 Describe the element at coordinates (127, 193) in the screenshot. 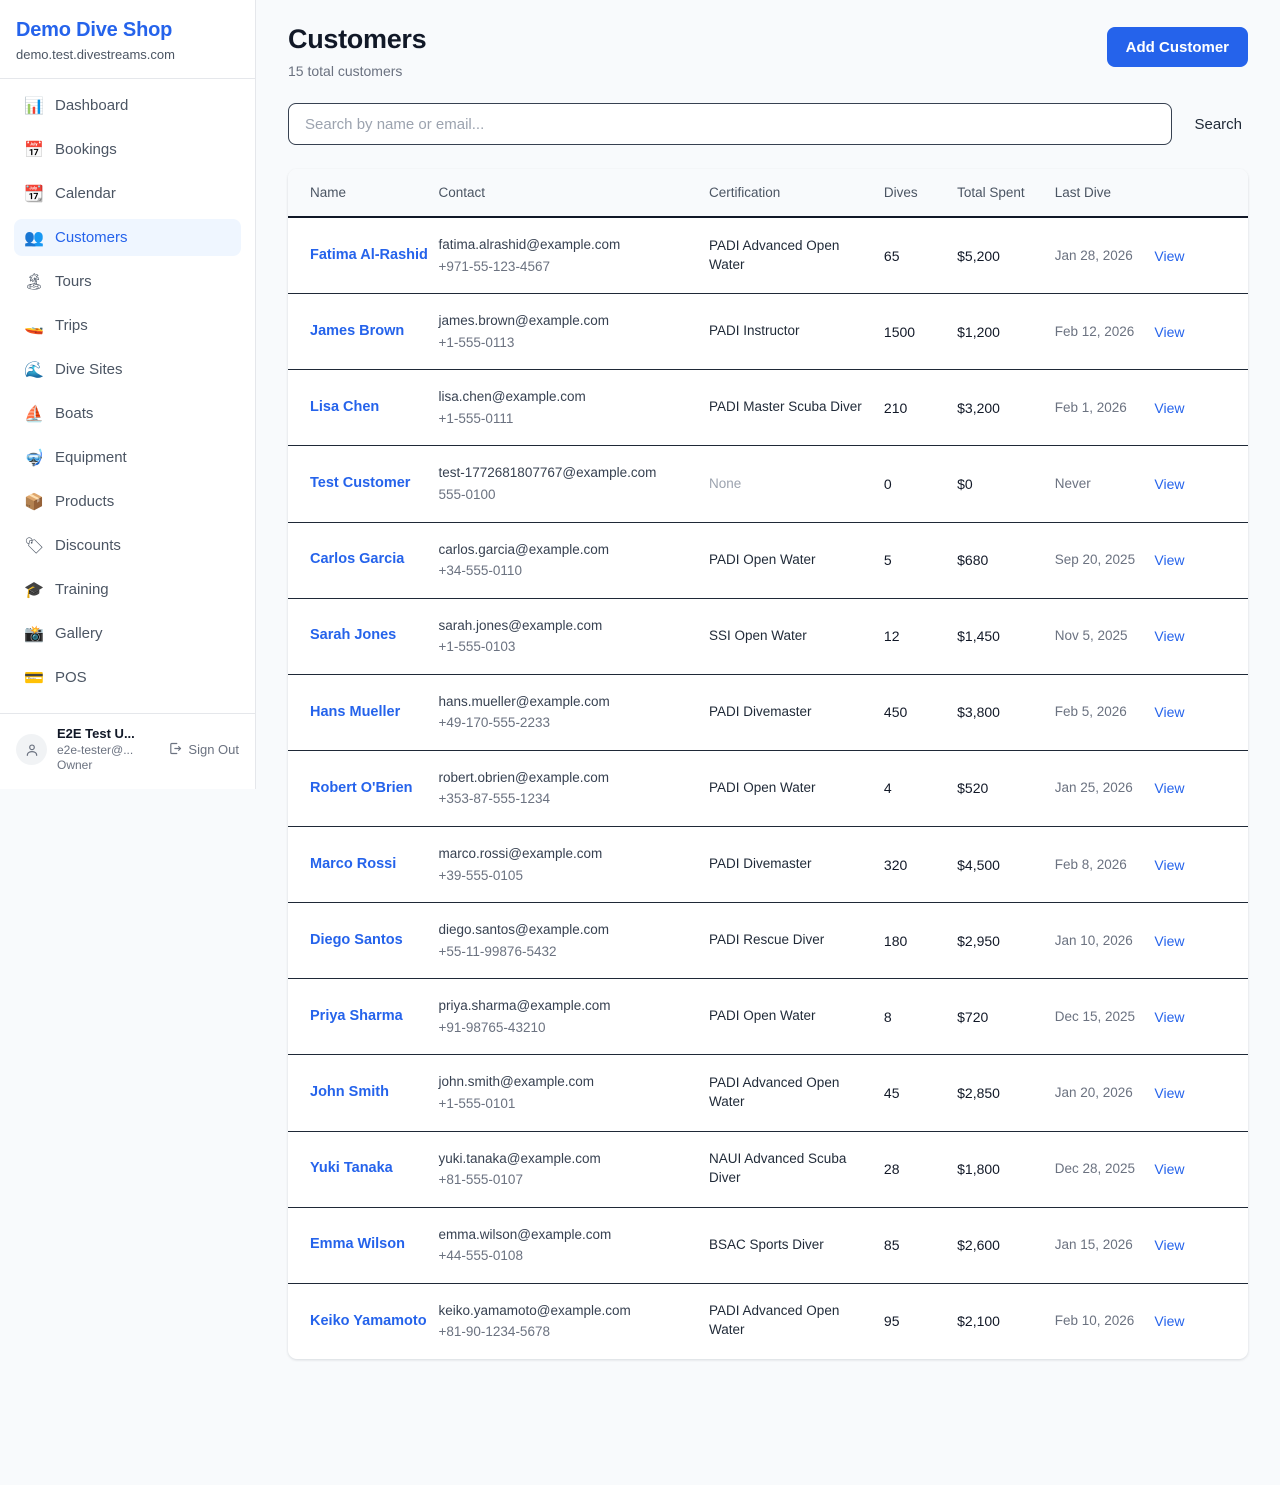

I see `sidebar-item-calendar: 📆 Calendar` at that location.